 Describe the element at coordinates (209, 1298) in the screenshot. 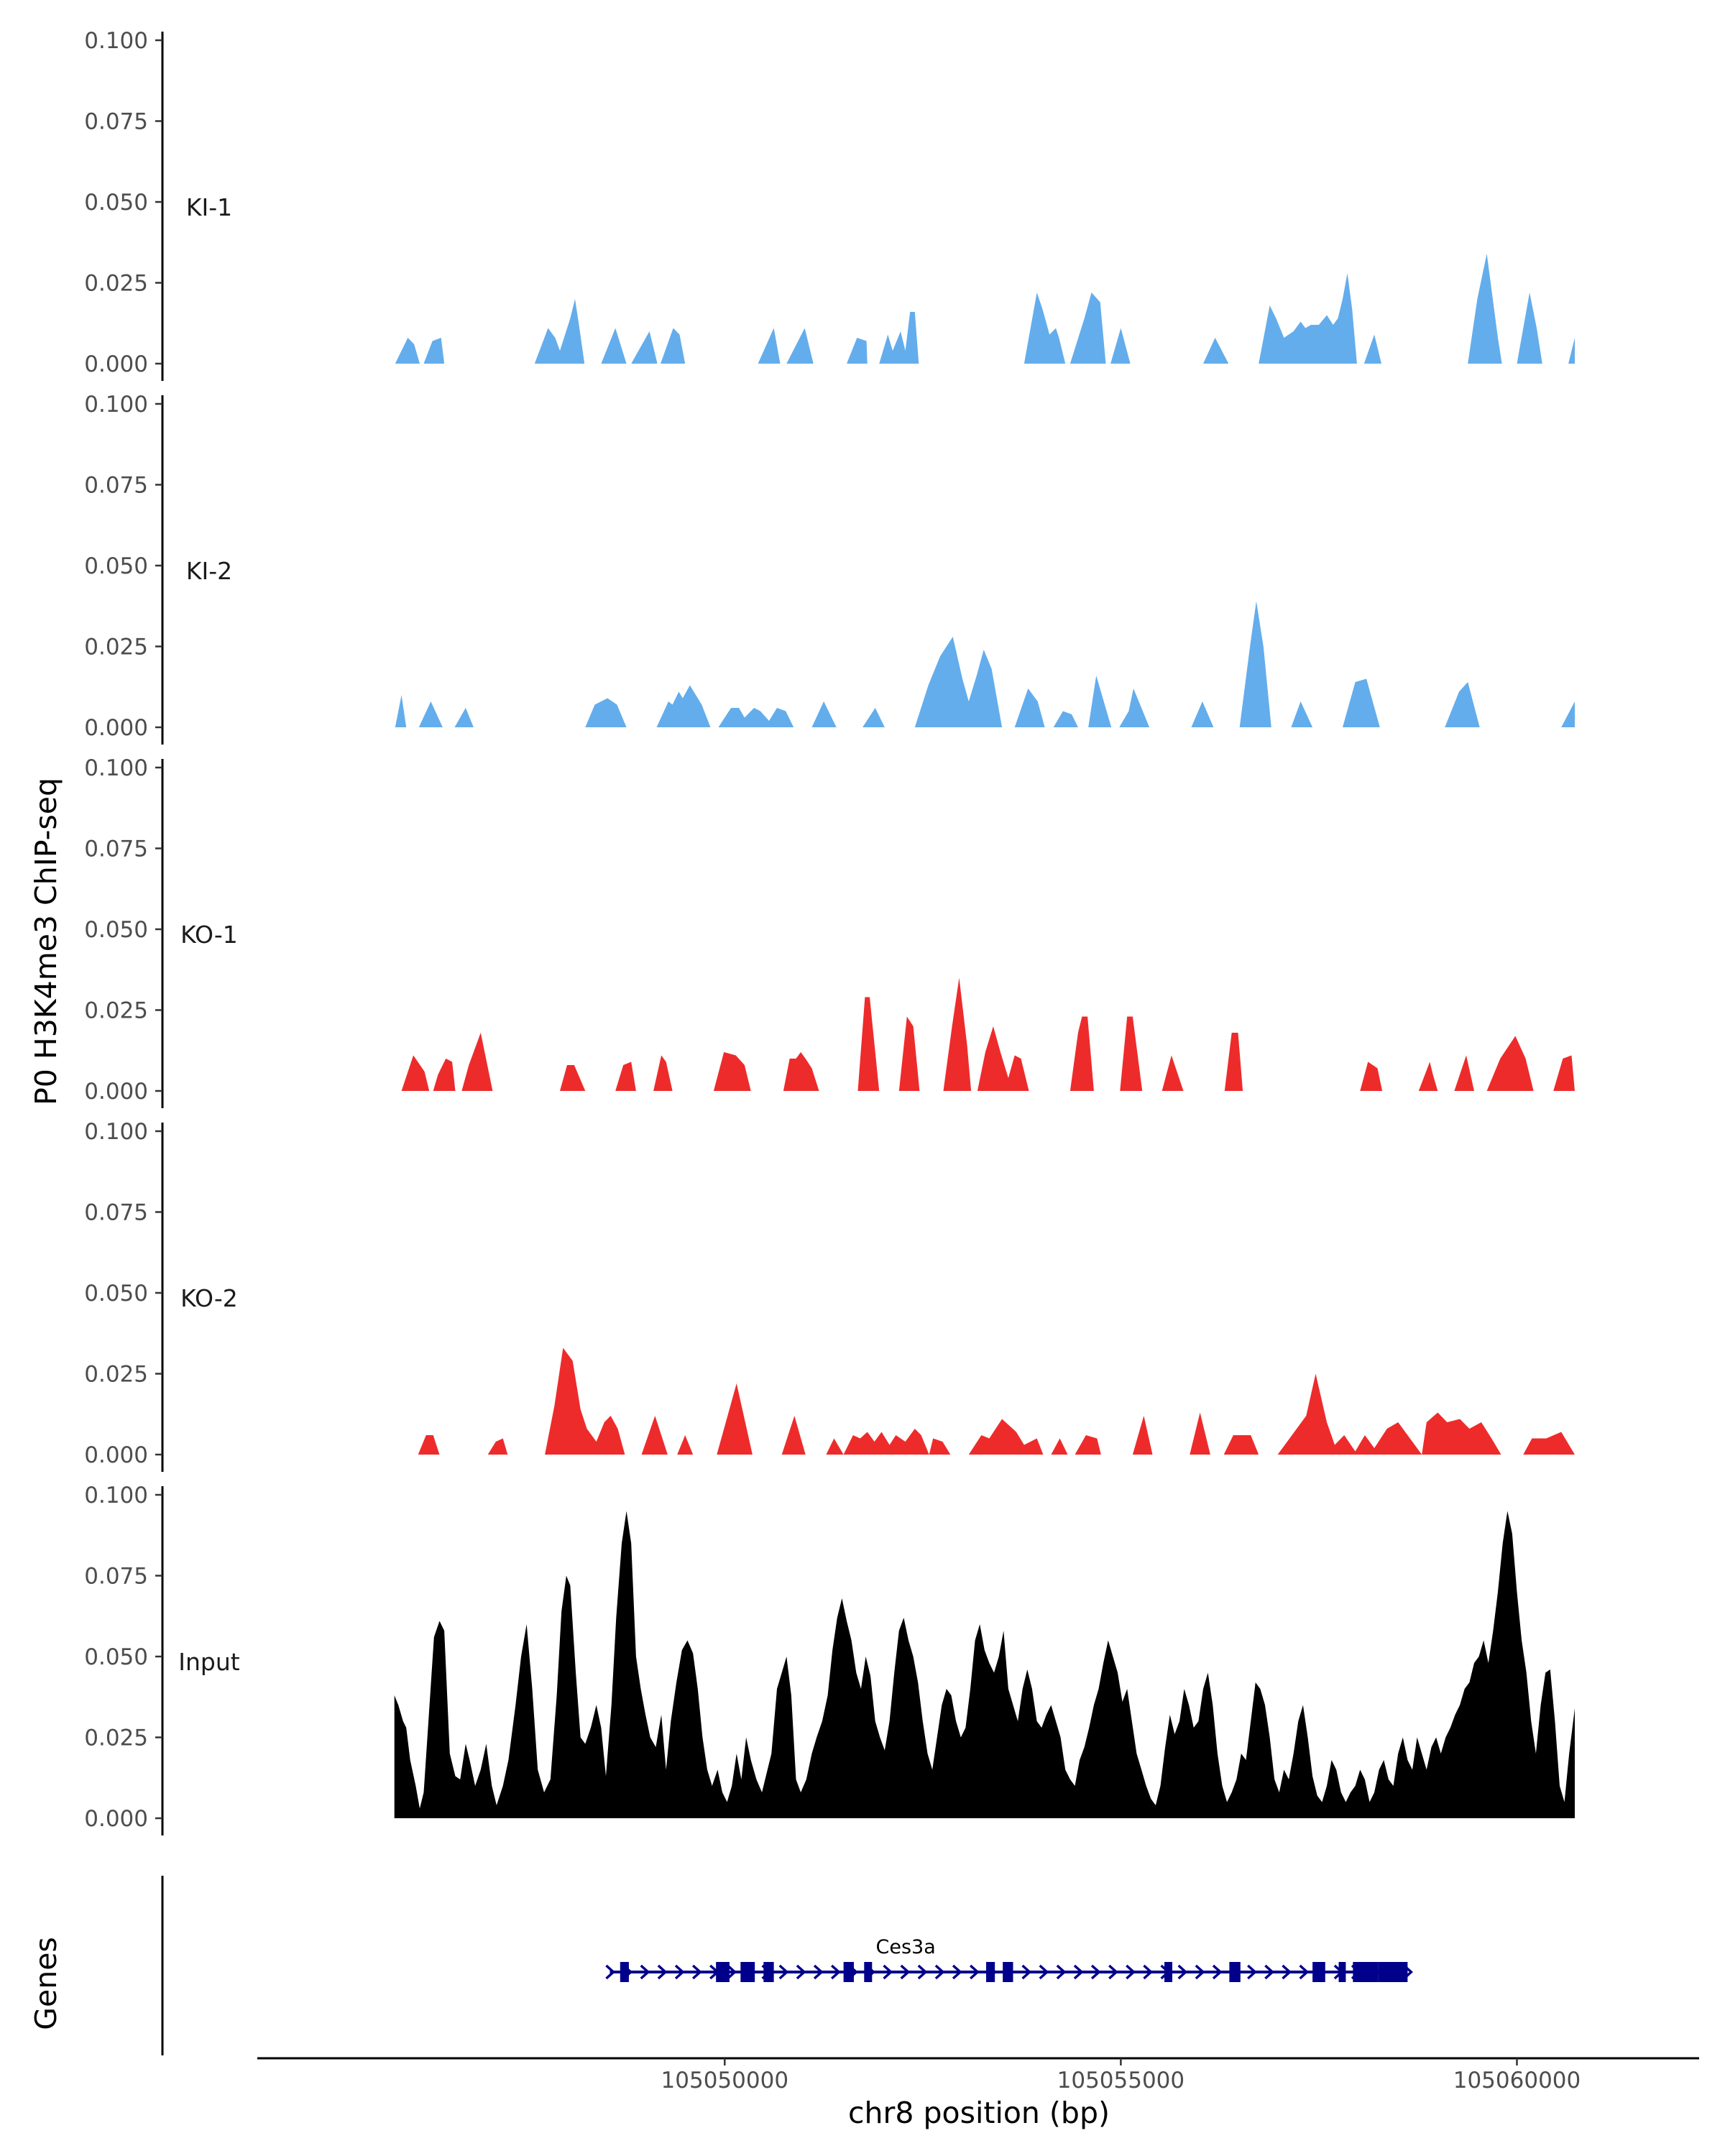

I see `track-label: KO-2` at that location.